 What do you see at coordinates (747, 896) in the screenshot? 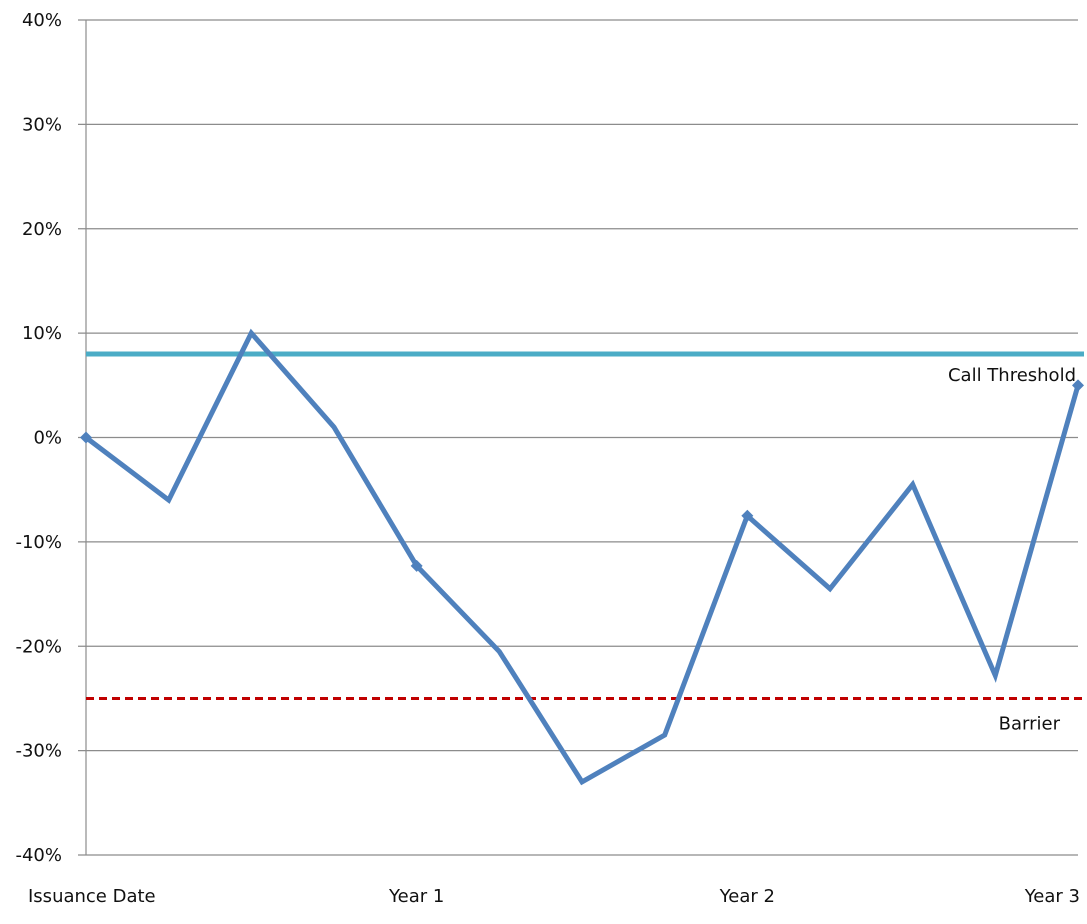
I see `x-tick-label: Year 2` at bounding box center [747, 896].